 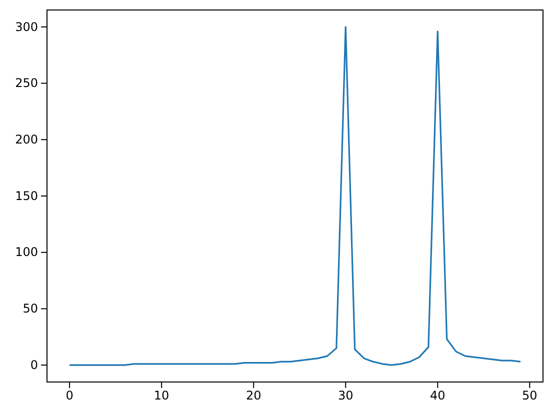 What do you see at coordinates (438, 395) in the screenshot?
I see `x-tick-label: 40` at bounding box center [438, 395].